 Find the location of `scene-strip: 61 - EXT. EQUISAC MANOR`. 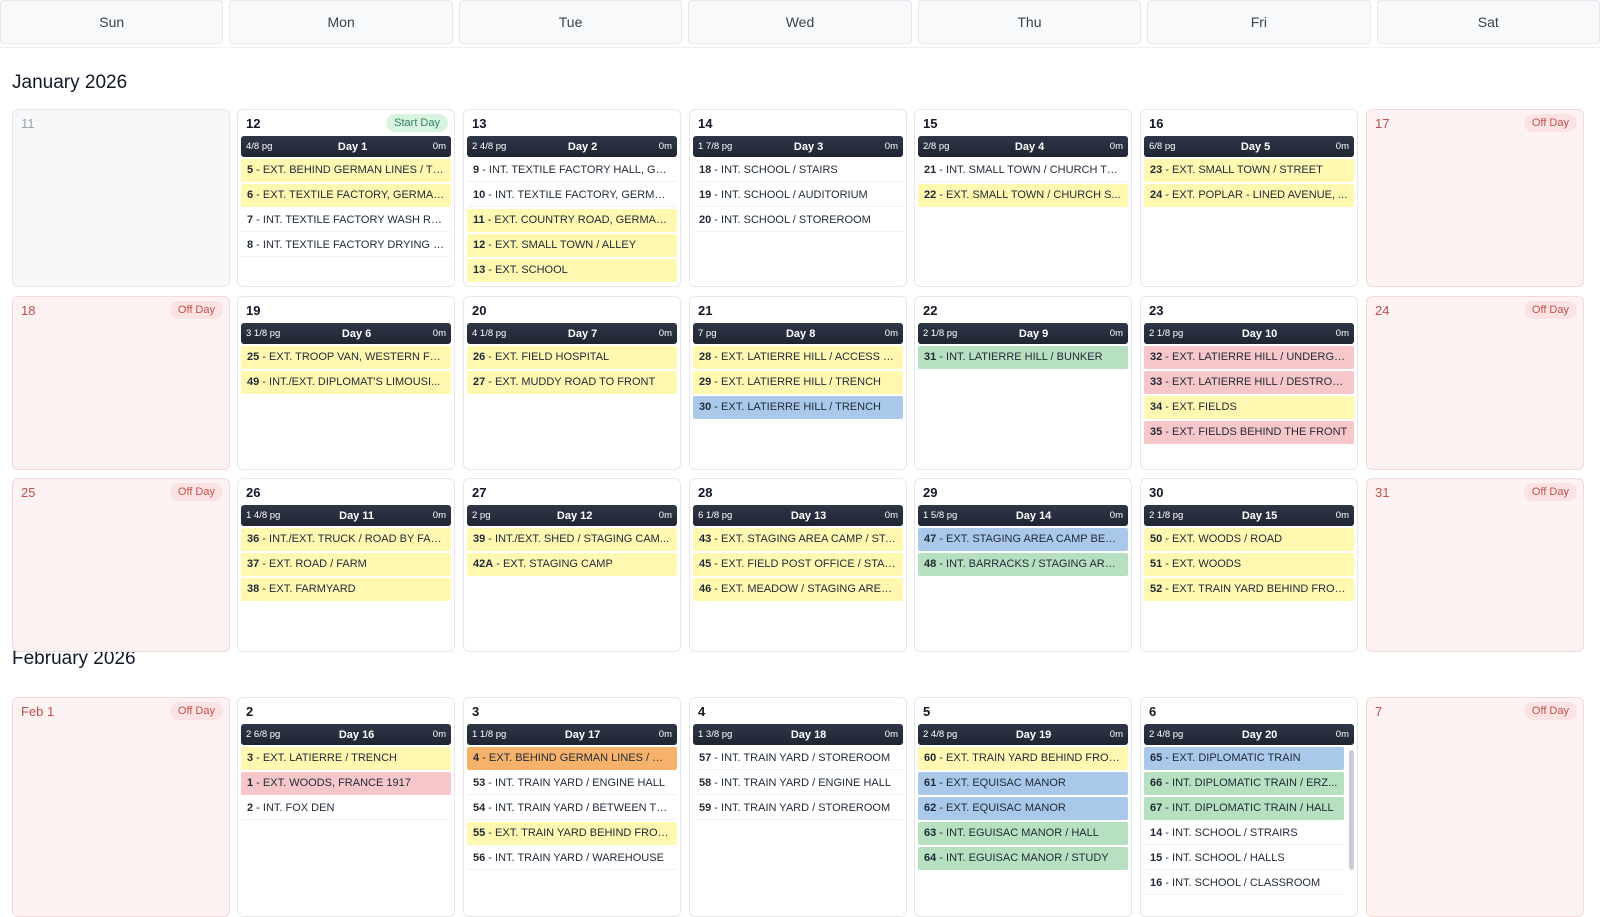

scene-strip: 61 - EXT. EQUISAC MANOR is located at coordinates (1023, 783).